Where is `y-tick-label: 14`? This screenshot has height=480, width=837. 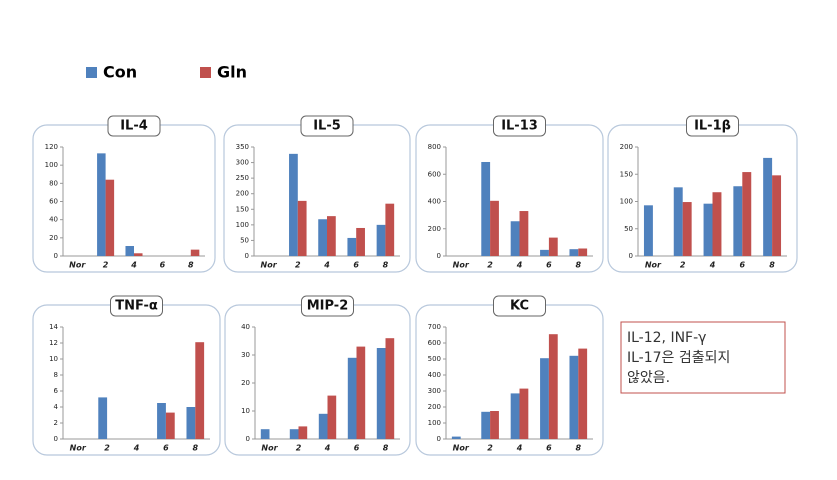 y-tick-label: 14 is located at coordinates (53, 327).